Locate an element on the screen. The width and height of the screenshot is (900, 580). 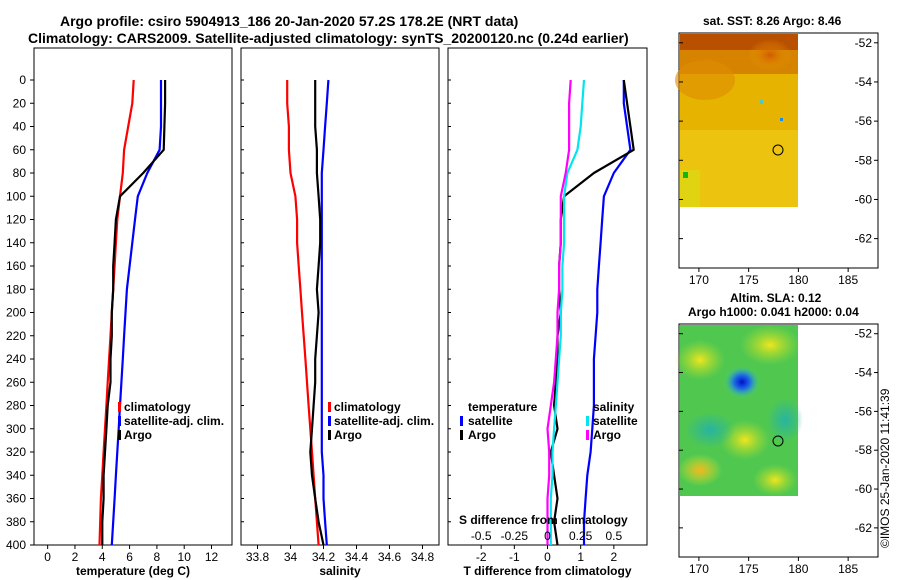
x-tick-label: 8 is located at coordinates (157, 557).